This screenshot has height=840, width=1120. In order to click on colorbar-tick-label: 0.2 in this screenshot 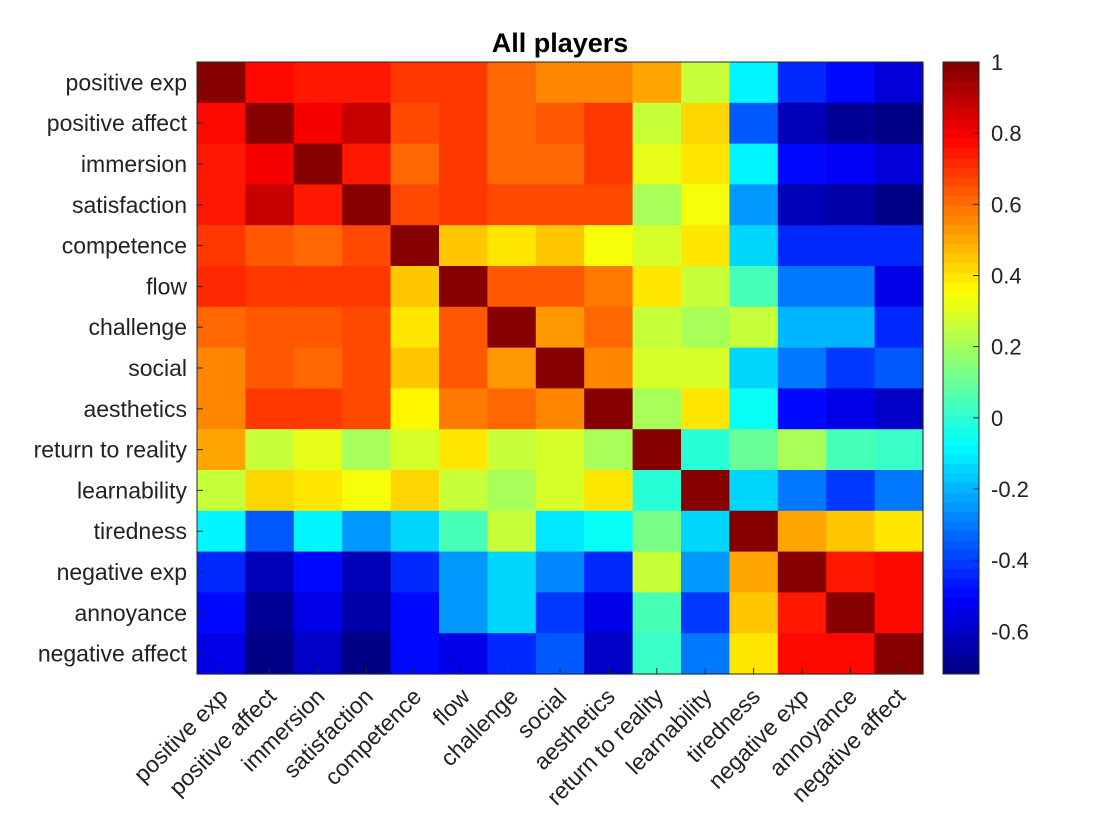, I will do `click(1006, 347)`.